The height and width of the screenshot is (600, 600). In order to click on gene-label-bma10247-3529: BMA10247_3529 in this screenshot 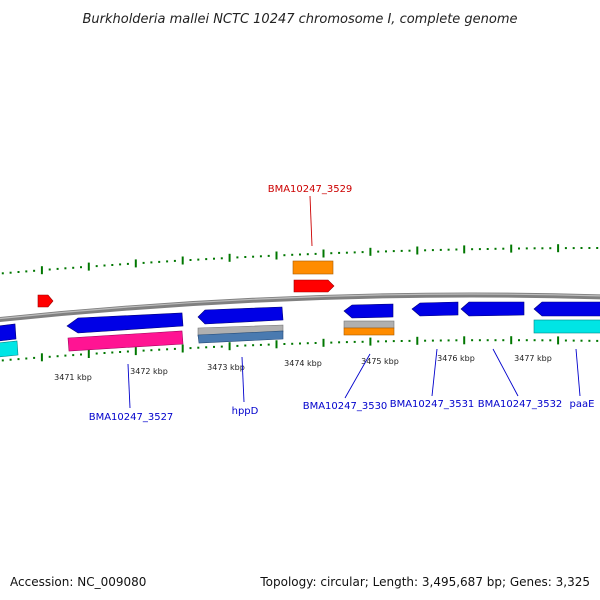, I will do `click(310, 189)`.